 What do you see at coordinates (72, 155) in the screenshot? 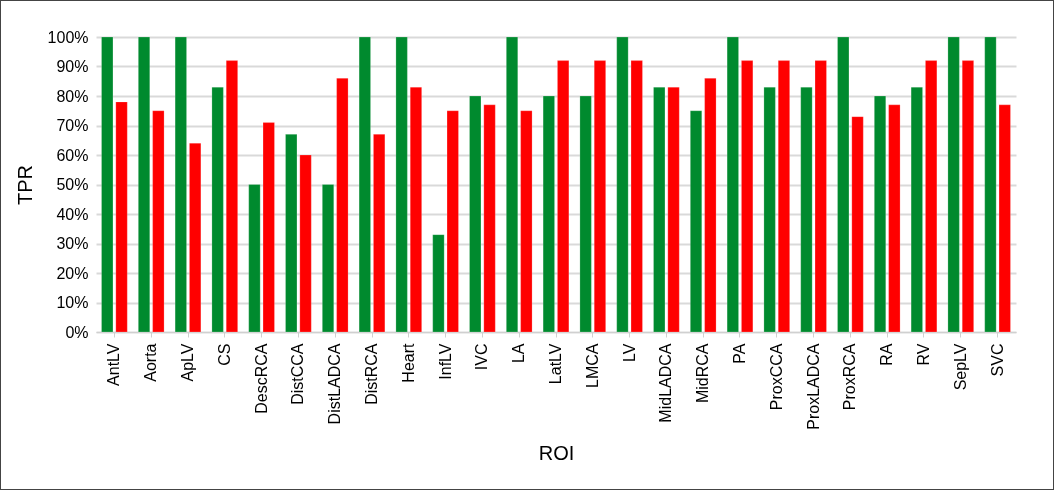
I see `y-tick-label: 60%` at bounding box center [72, 155].